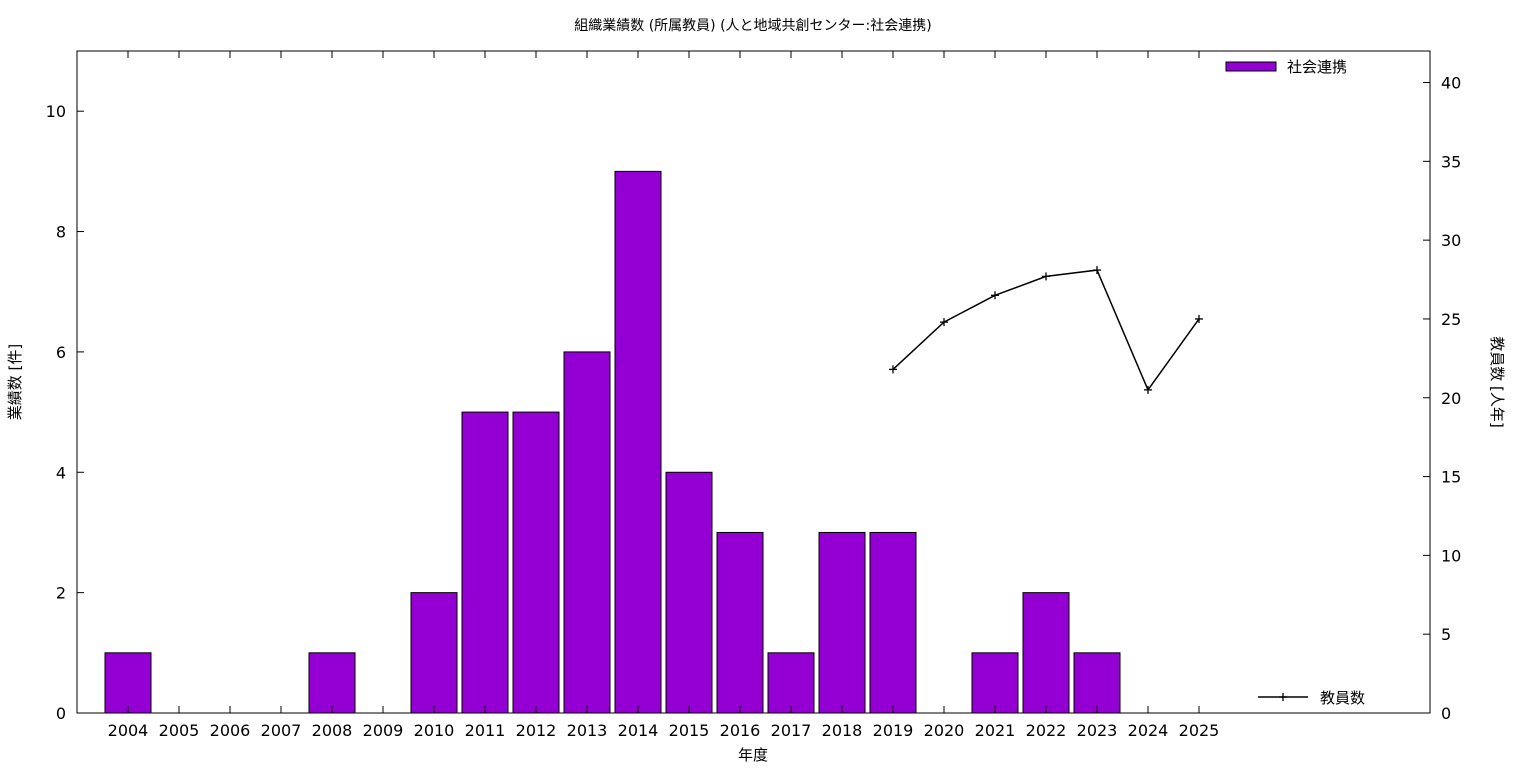  I want to click on x-tick-label: 2010, so click(434, 730).